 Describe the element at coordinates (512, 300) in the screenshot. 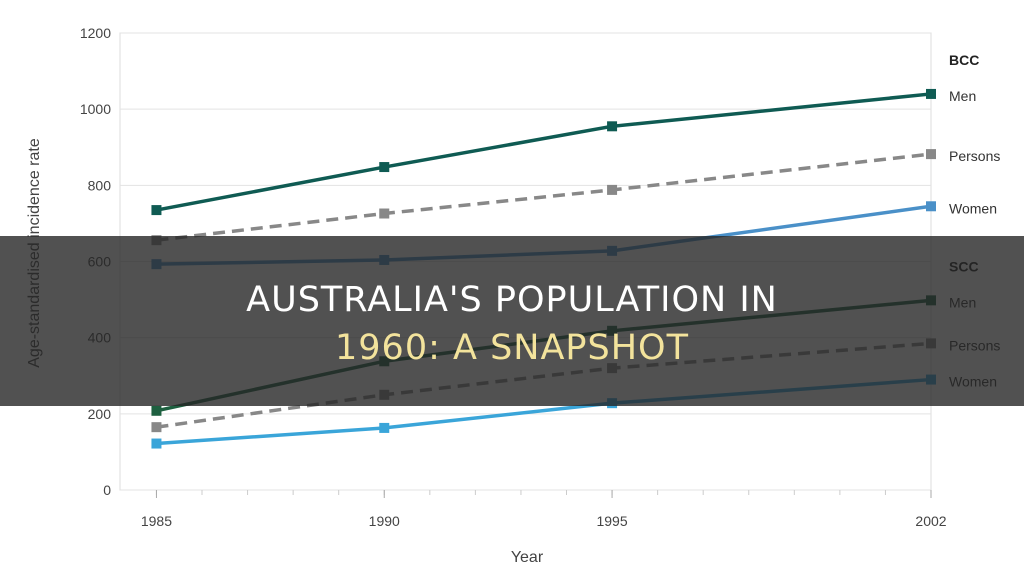

I see `banner-title-line-1: Australia's Population In` at that location.